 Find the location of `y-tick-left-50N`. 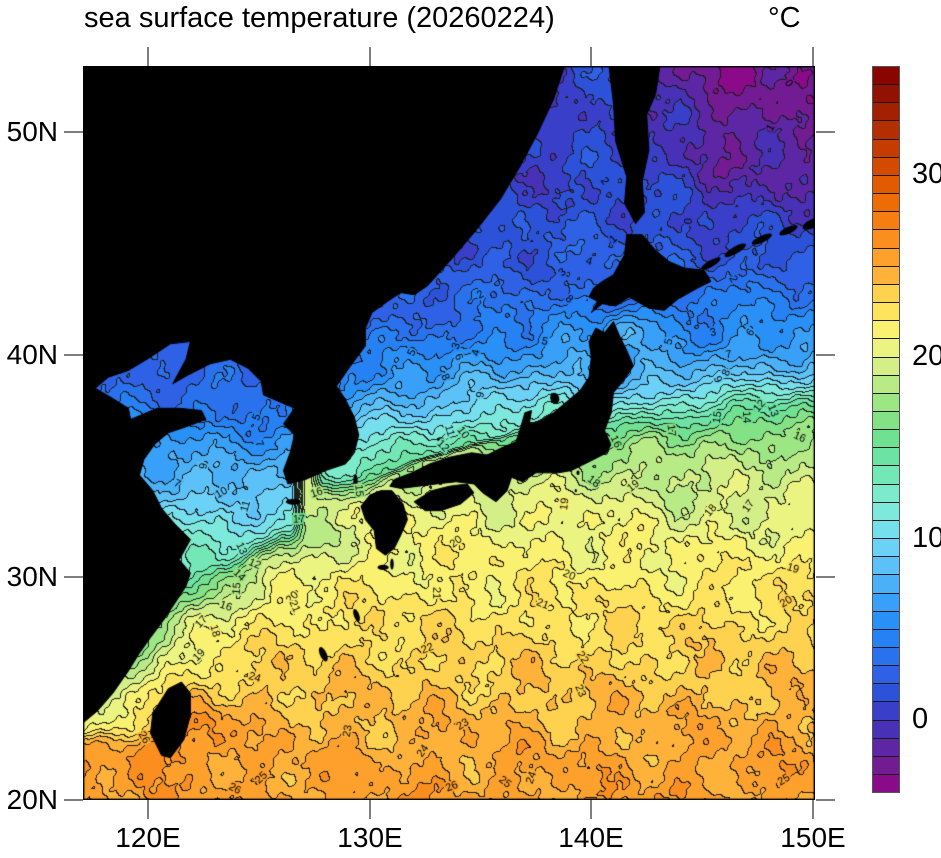

y-tick-left-50N is located at coordinates (73, 132).